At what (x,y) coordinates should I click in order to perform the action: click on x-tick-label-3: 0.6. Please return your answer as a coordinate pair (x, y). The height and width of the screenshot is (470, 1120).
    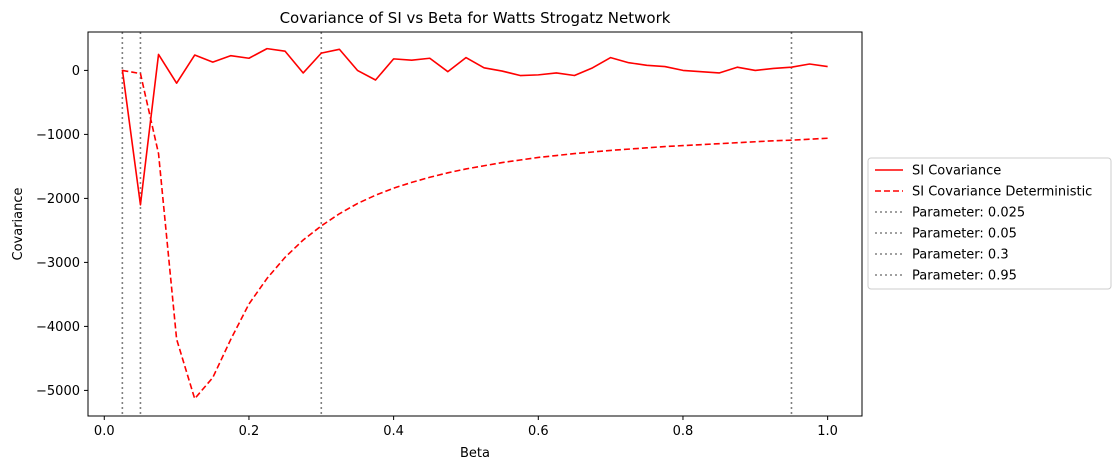
    Looking at the image, I should click on (538, 431).